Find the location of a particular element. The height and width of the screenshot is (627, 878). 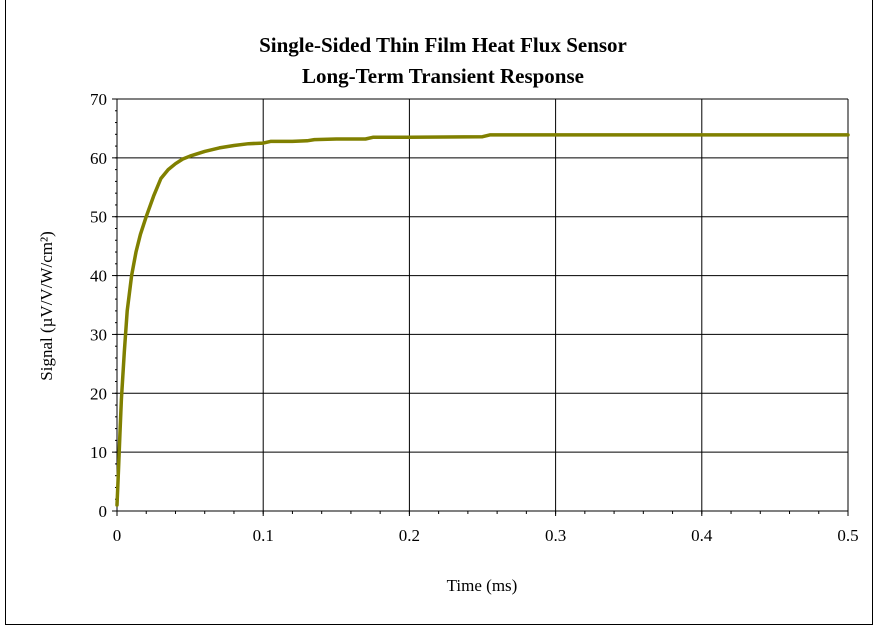

y-tick-label: 70 is located at coordinates (98, 99).